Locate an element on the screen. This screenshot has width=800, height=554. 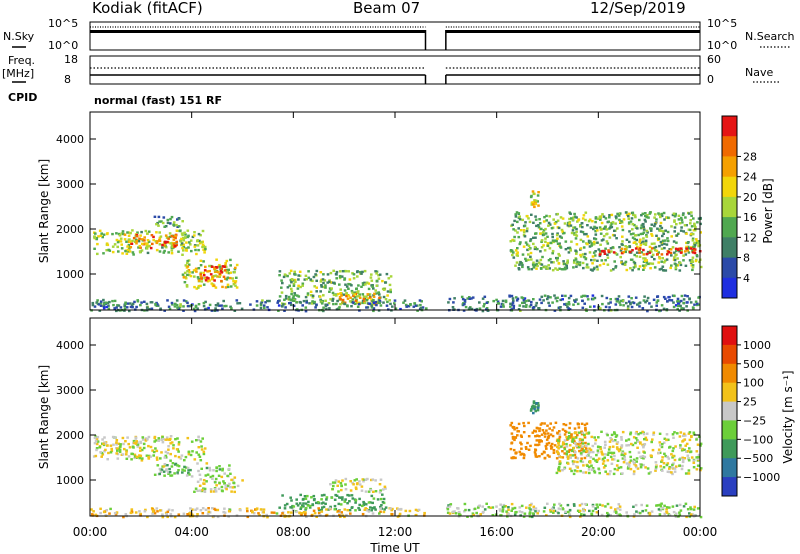
x-tick-label: 04:00 is located at coordinates (191, 532).